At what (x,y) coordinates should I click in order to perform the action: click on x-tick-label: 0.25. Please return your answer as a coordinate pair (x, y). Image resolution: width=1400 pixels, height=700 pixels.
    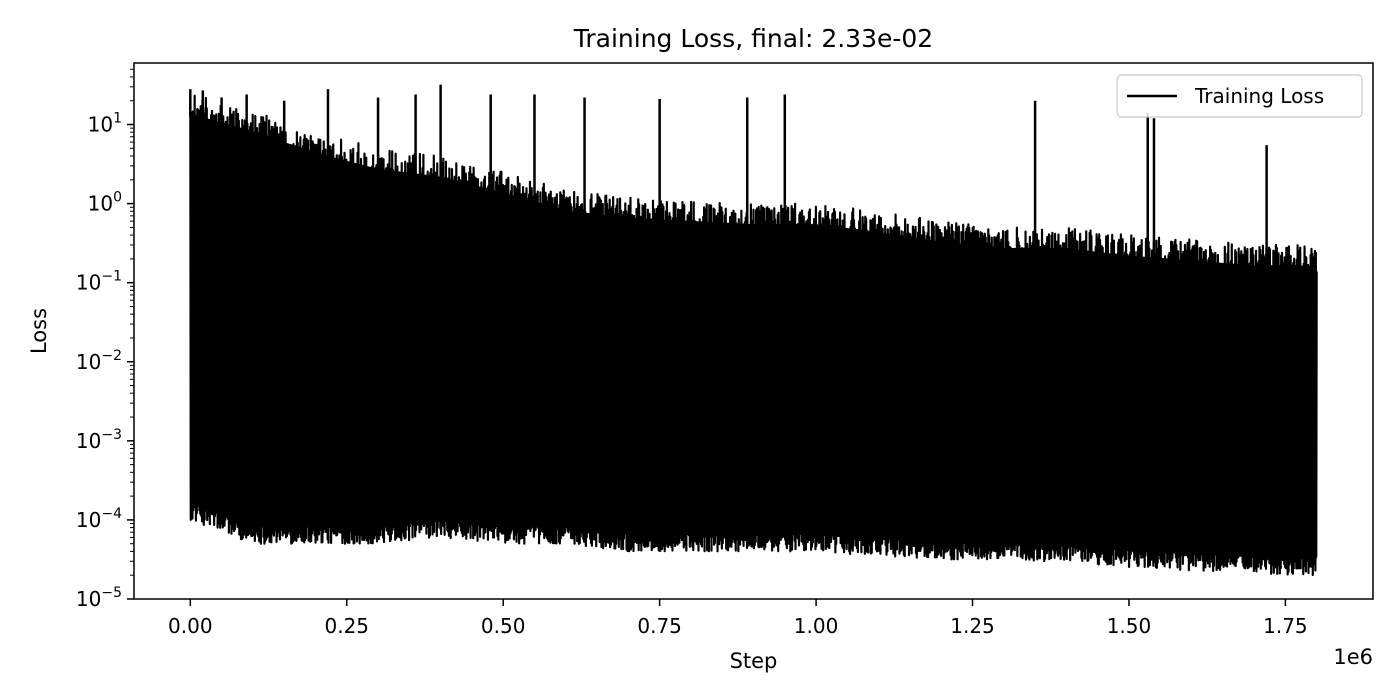
    Looking at the image, I should click on (346, 626).